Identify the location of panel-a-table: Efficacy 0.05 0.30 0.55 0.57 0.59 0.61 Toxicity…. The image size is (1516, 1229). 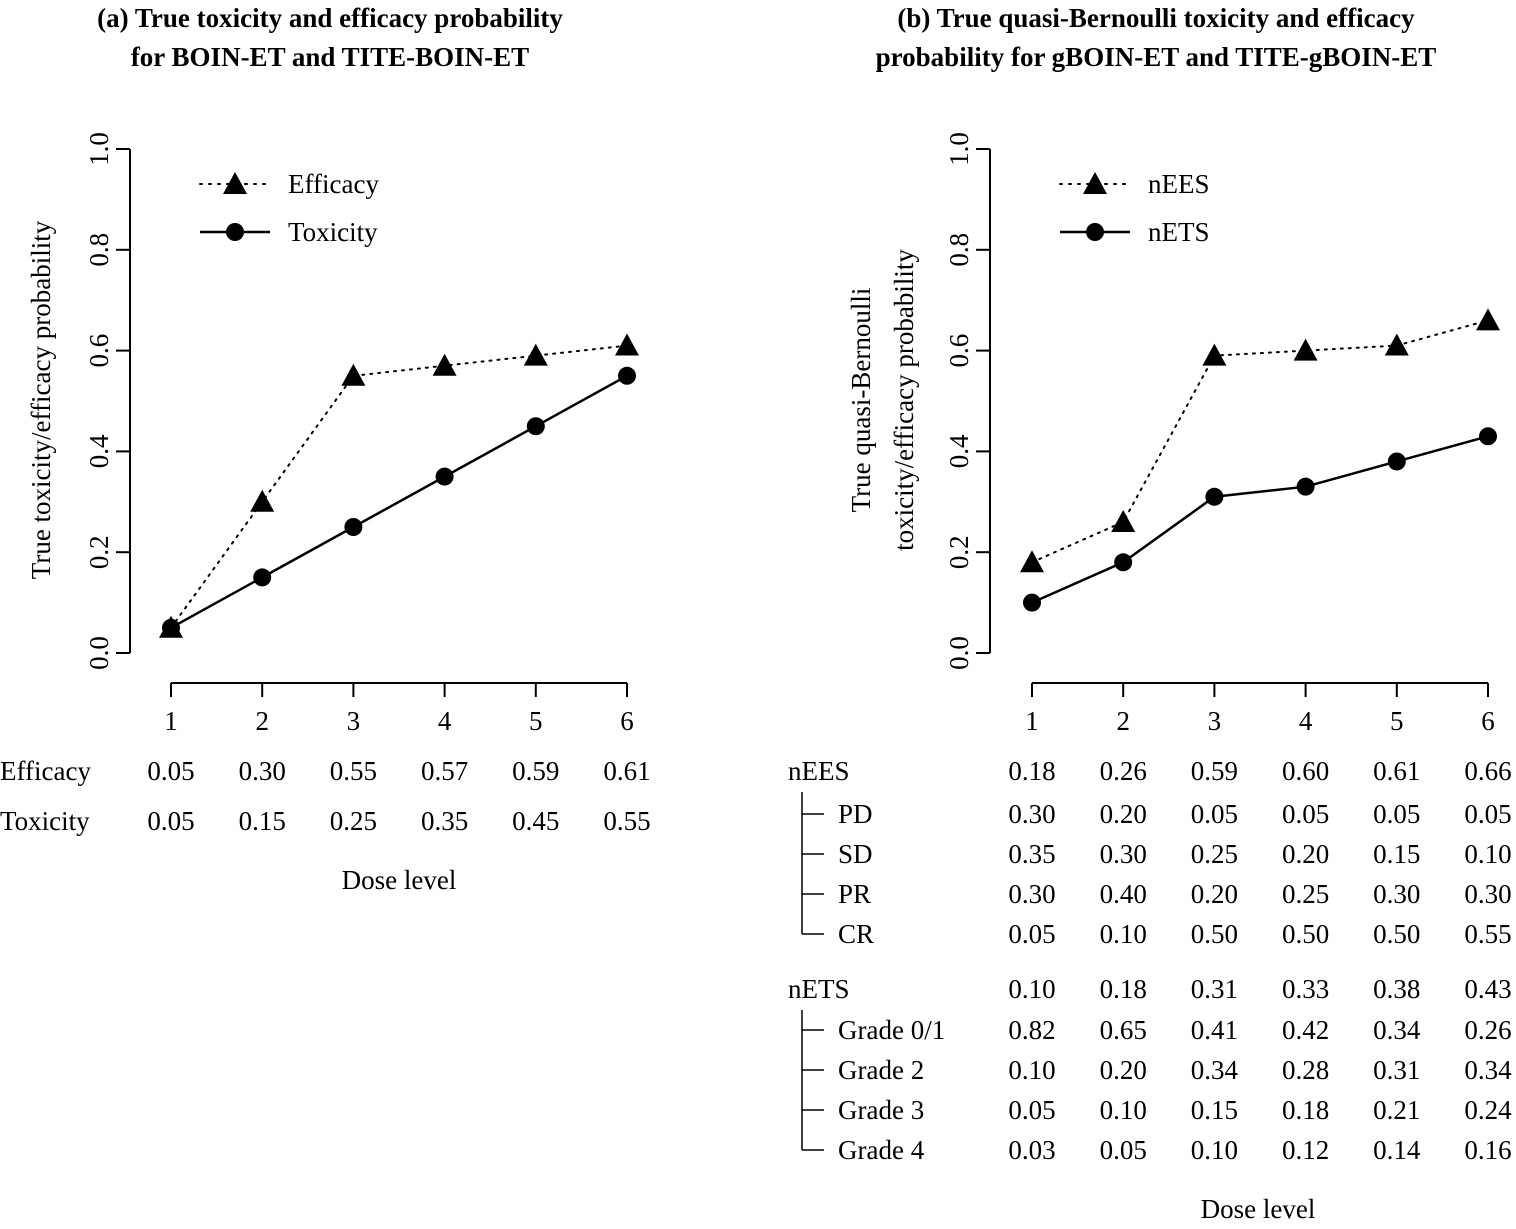
(325, 796).